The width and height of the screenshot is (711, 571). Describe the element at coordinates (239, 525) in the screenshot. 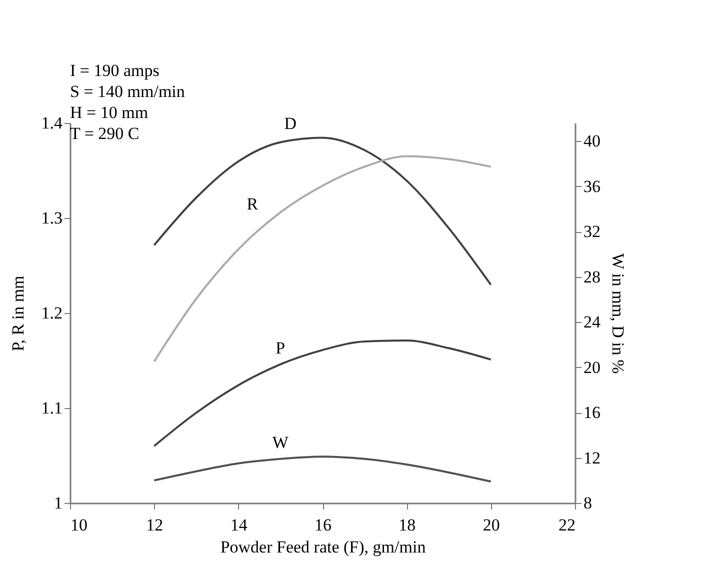

I see `x-tick-label: 14` at that location.